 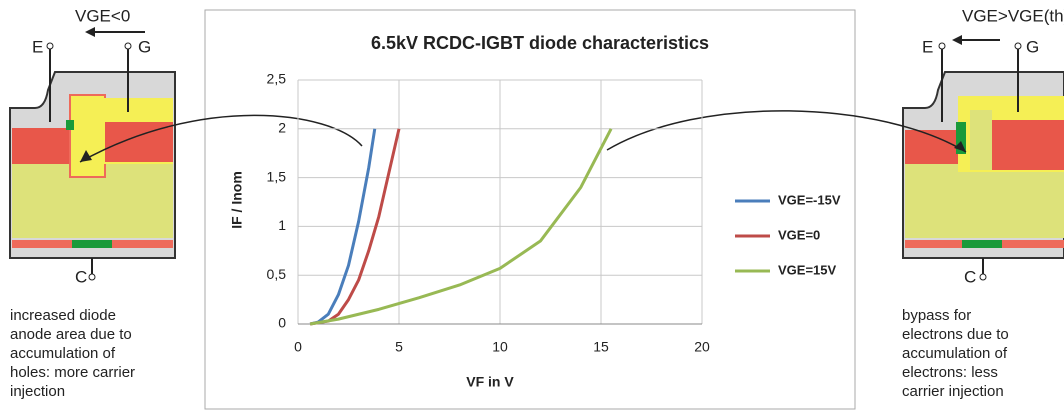 I want to click on y-tick-label: 1,5, so click(x=277, y=176).